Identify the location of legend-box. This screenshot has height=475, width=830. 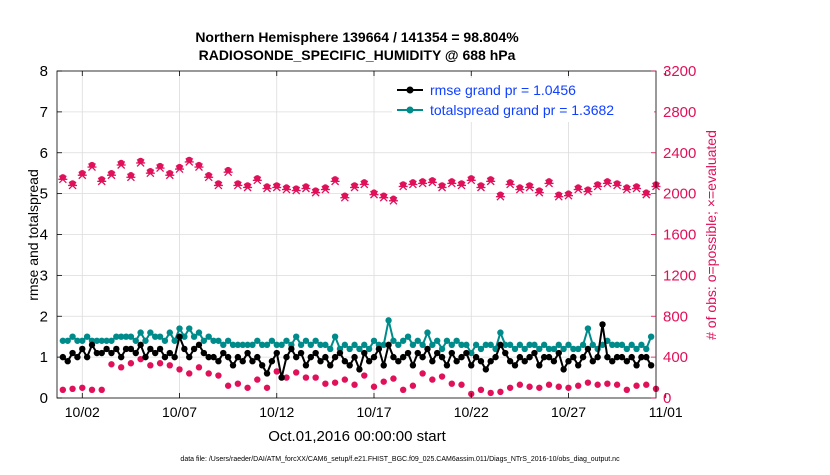
(523, 100).